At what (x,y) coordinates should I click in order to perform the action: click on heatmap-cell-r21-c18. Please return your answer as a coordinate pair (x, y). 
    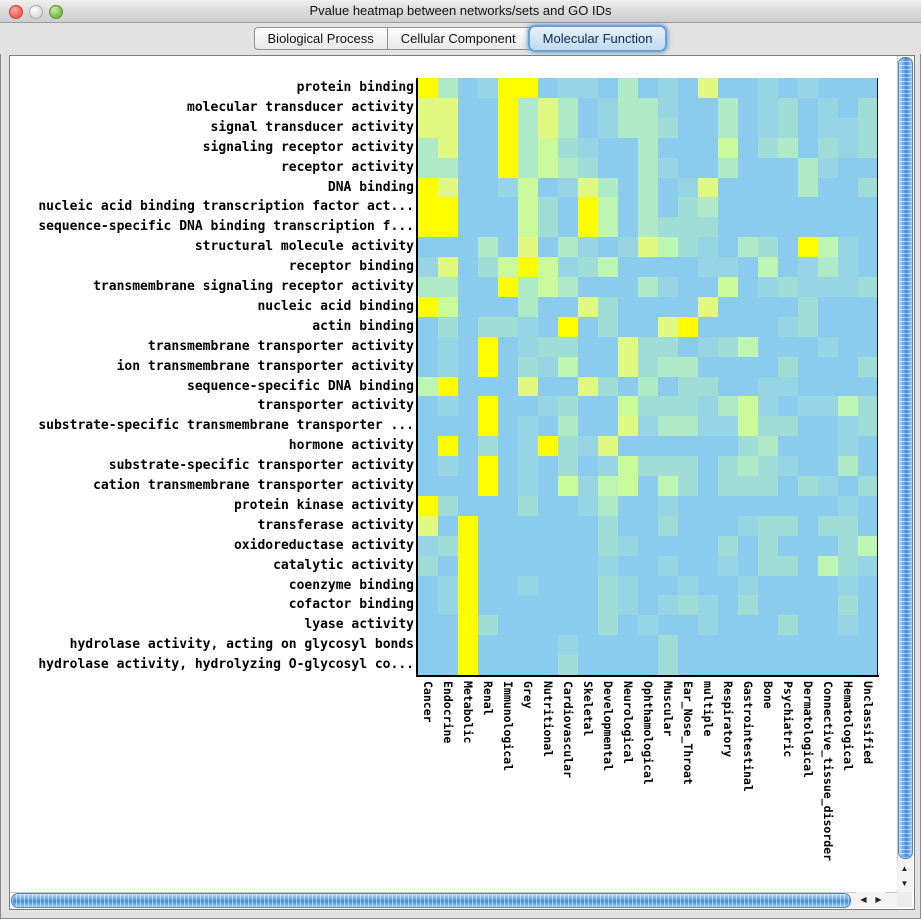
    Looking at the image, I should click on (768, 486).